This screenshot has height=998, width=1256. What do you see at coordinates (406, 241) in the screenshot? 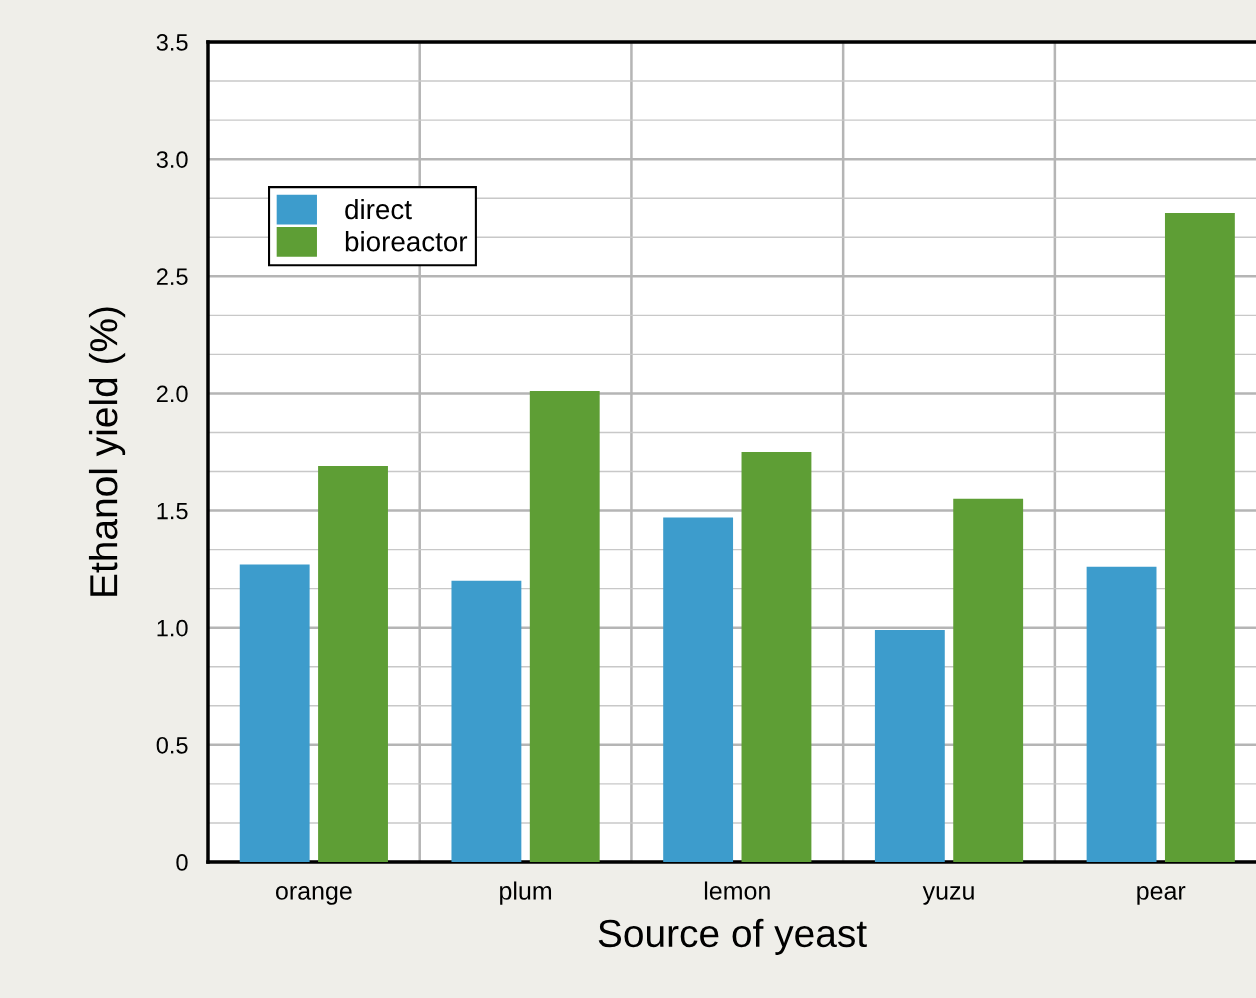
I see `legend-label: bioreactor` at bounding box center [406, 241].